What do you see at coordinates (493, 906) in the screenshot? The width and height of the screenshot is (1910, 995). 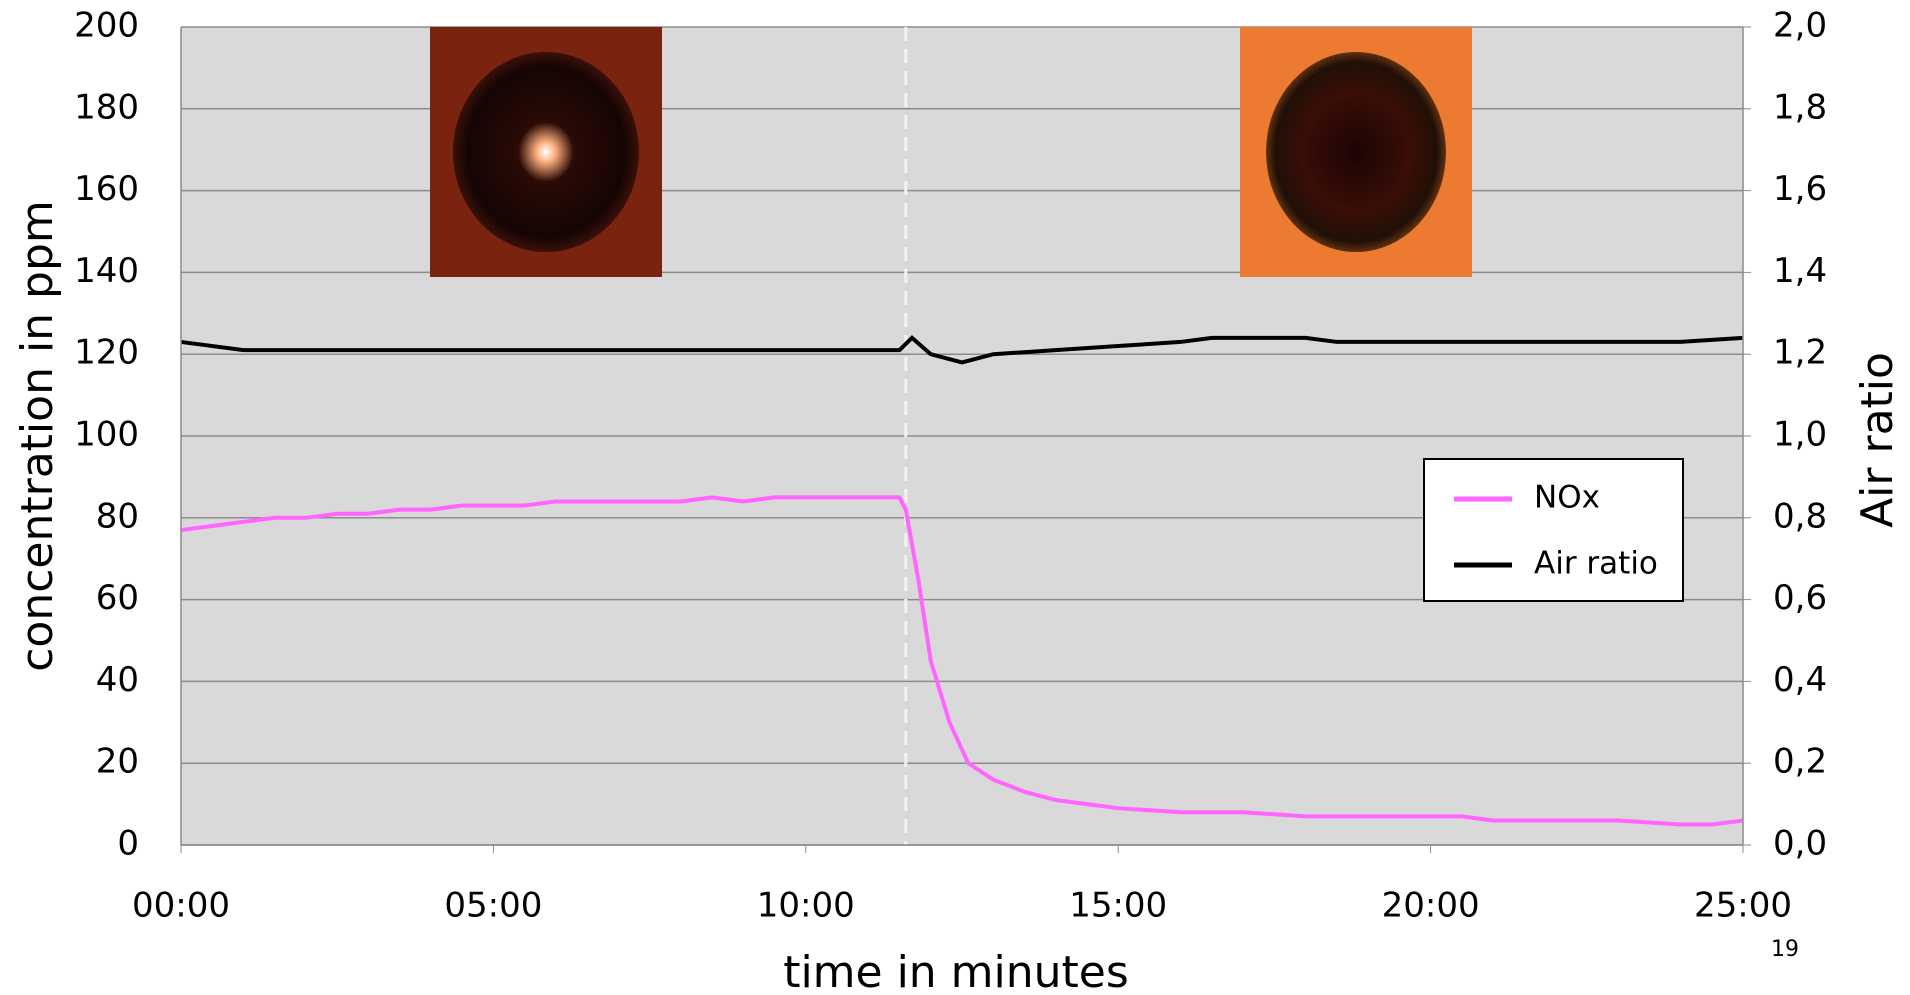 I see `x-tick-label: 05:00` at bounding box center [493, 906].